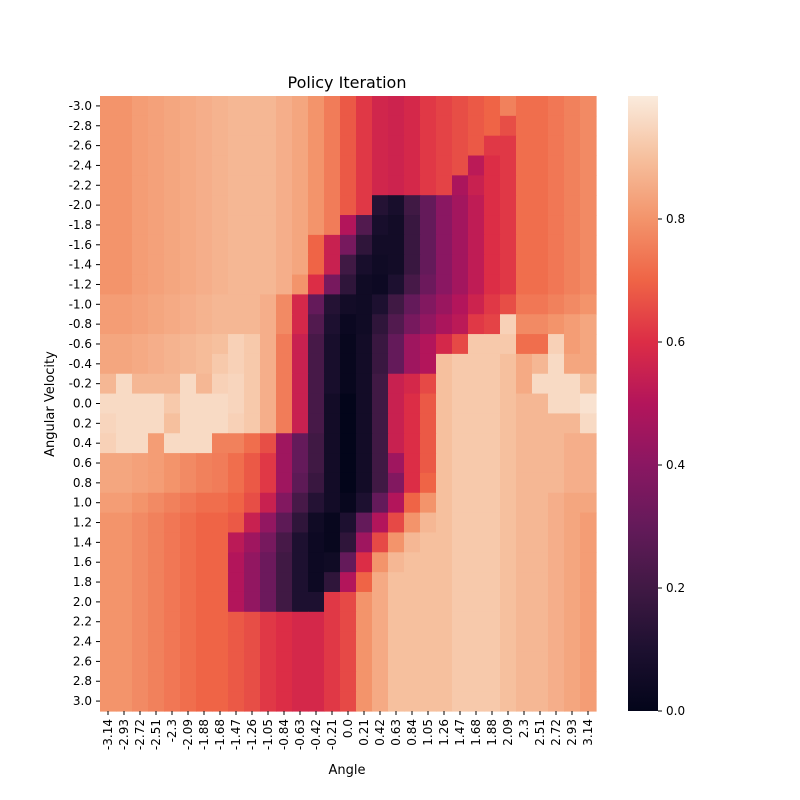 The image size is (800, 800). I want to click on x-tick-label: -2.72, so click(140, 734).